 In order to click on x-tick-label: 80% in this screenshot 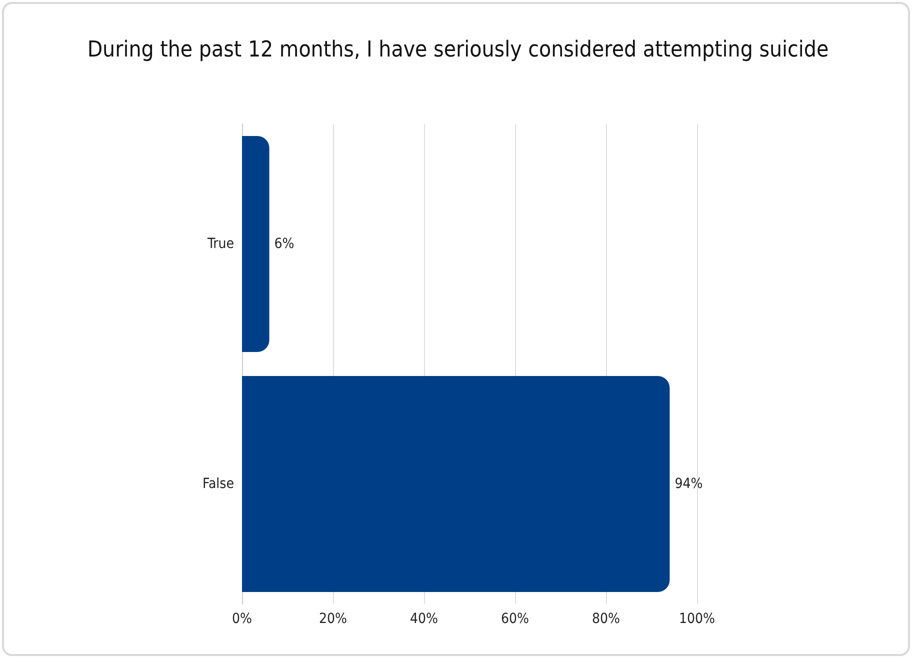, I will do `click(606, 619)`.